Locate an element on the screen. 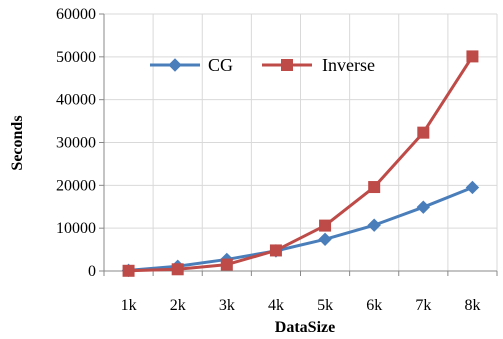 The image size is (503, 339). y-tick-label: 40000 is located at coordinates (76, 100).